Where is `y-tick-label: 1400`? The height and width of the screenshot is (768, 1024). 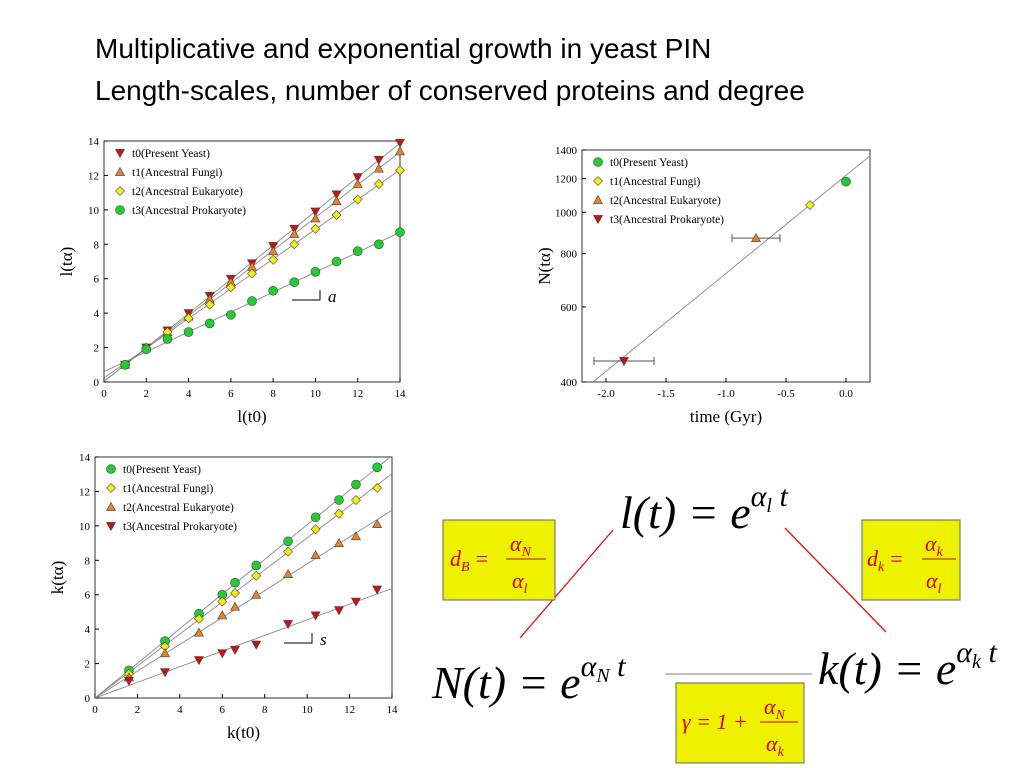
y-tick-label: 1400 is located at coordinates (566, 151).